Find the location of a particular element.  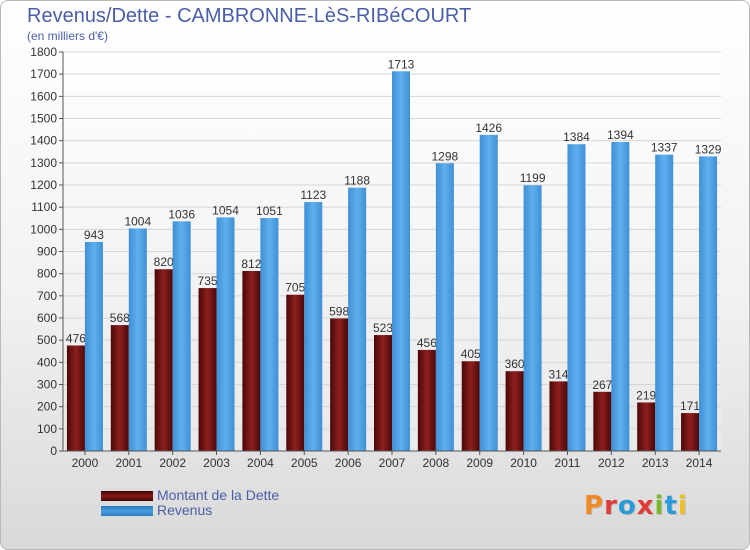

data-label-revenus: 1298 is located at coordinates (445, 156).